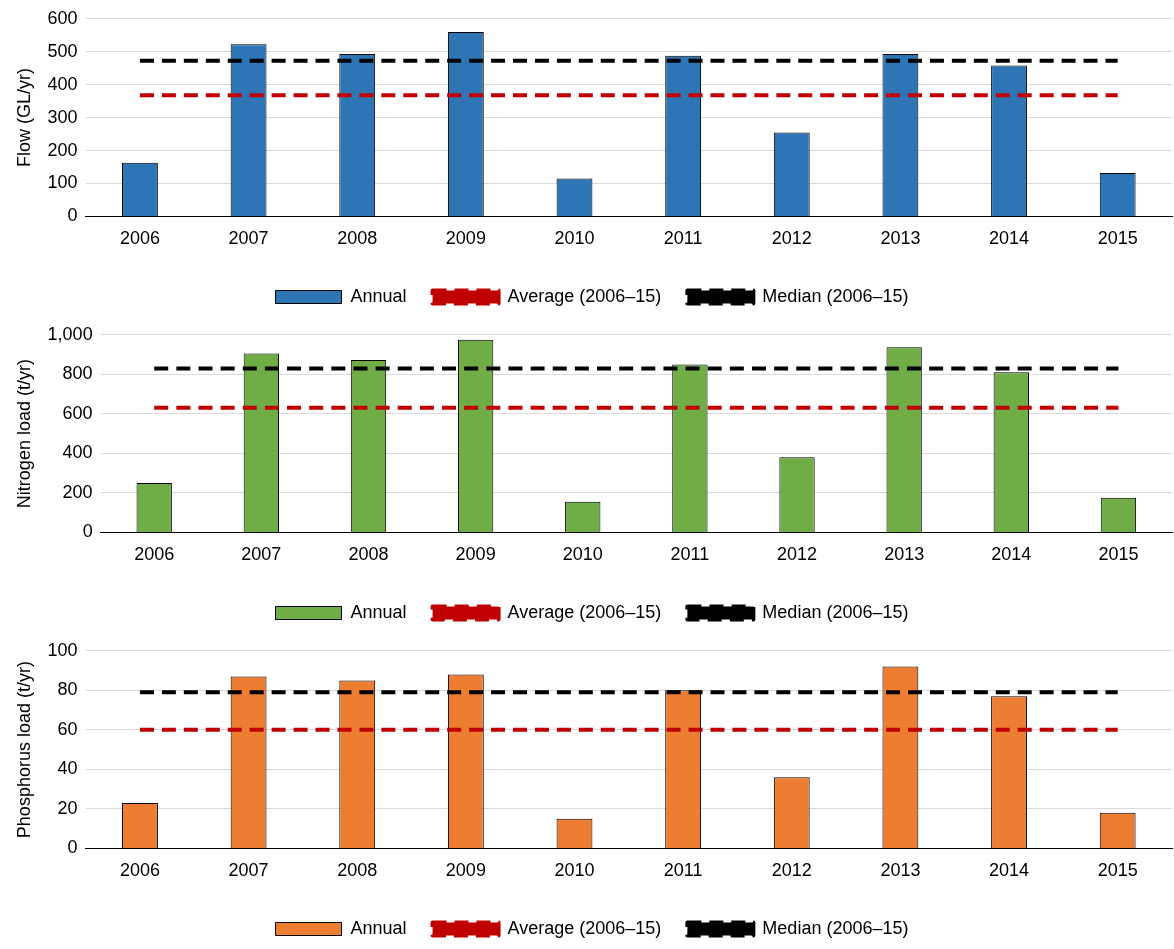 This screenshot has height=949, width=1174. Describe the element at coordinates (62, 116) in the screenshot. I see `y-tick-label: 300` at that location.